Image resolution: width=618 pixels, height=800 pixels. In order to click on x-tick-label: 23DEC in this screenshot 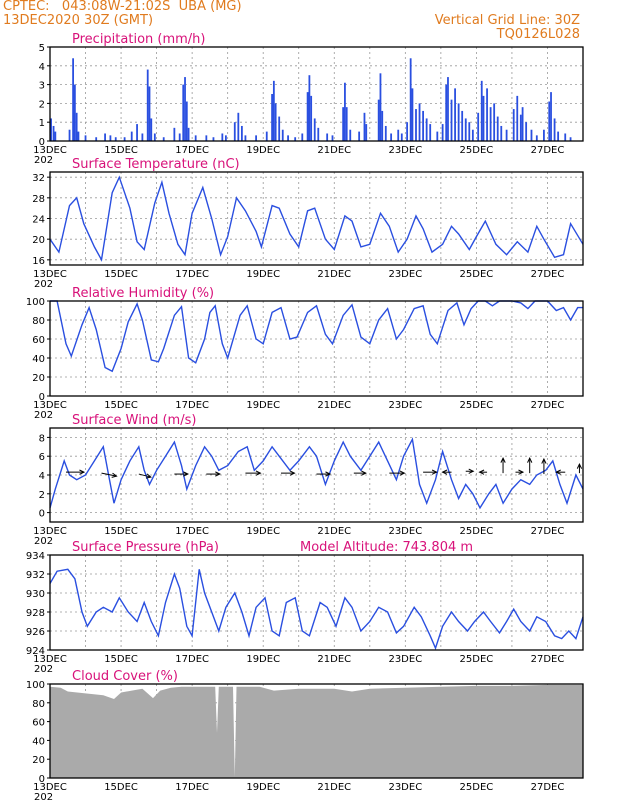, I will do `click(405, 150)`.